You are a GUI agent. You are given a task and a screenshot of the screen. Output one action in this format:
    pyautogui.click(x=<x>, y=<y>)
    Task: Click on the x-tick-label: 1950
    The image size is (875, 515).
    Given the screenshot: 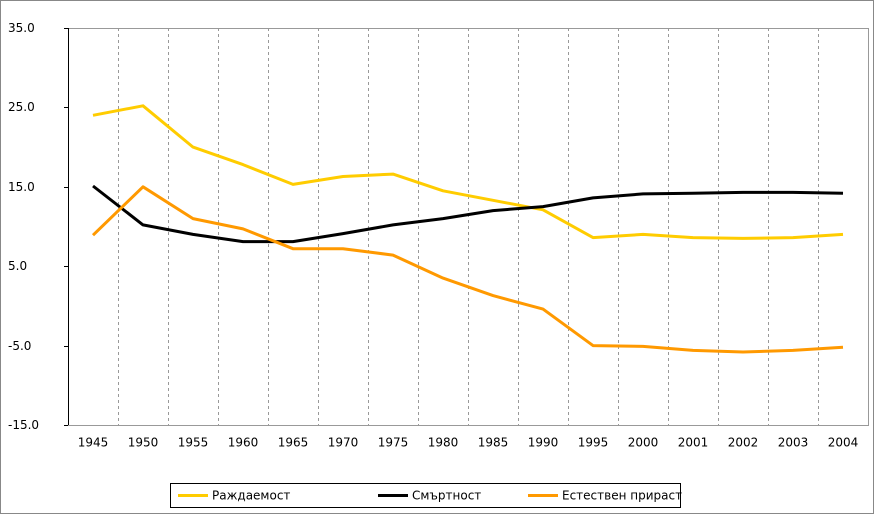 What is the action you would take?
    pyautogui.click(x=143, y=443)
    